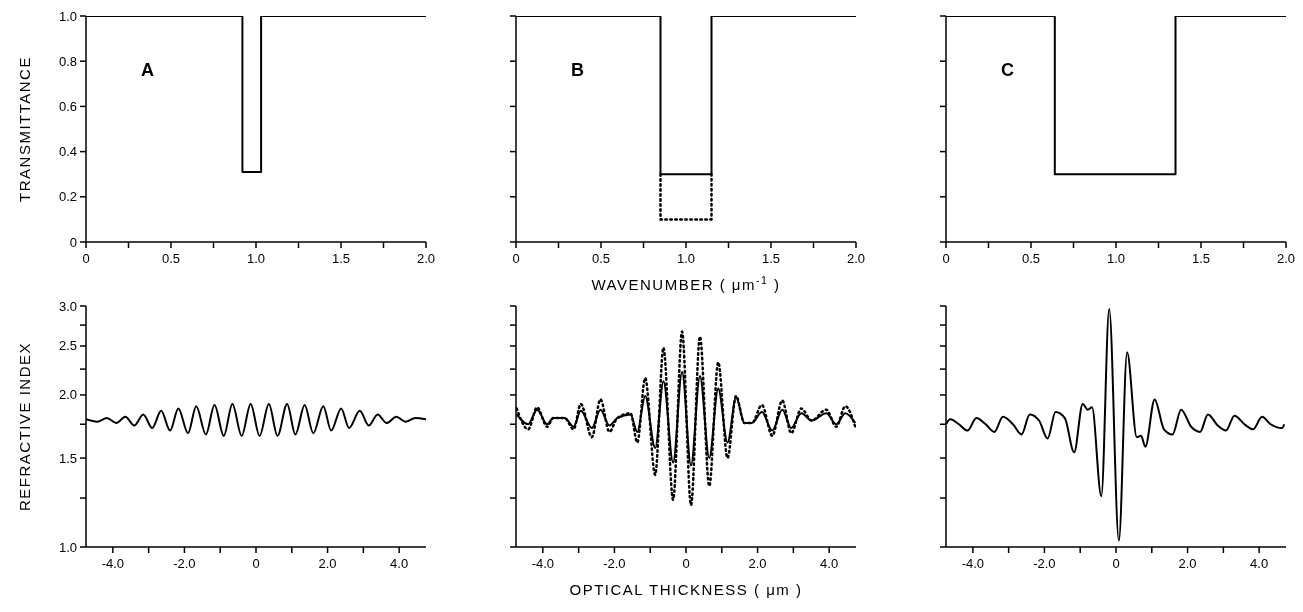 The image size is (1303, 612). I want to click on y-tick-label: 0.8, so click(67, 61).